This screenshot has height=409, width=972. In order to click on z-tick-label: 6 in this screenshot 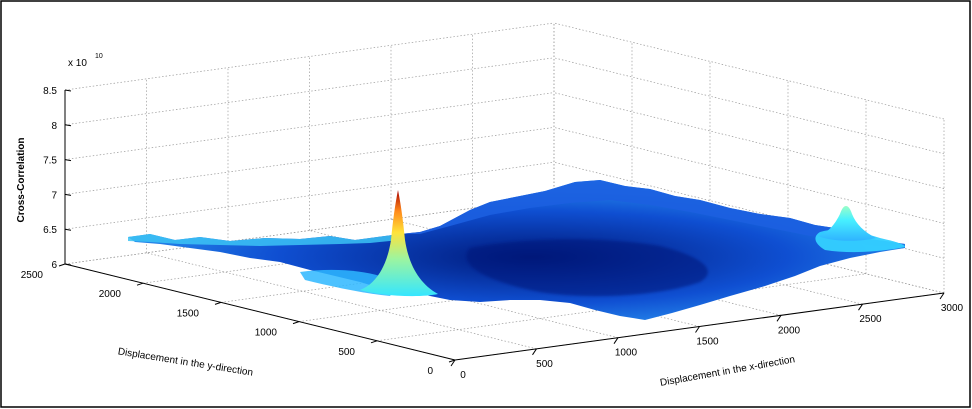, I will do `click(54, 265)`.